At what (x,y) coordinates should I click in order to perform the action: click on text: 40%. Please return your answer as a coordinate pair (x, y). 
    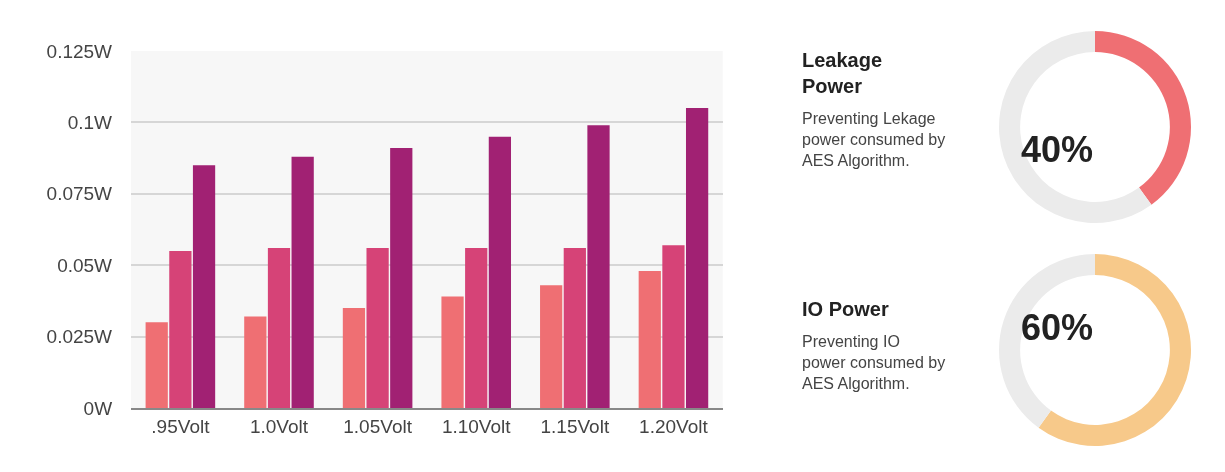
    Looking at the image, I should click on (1057, 149).